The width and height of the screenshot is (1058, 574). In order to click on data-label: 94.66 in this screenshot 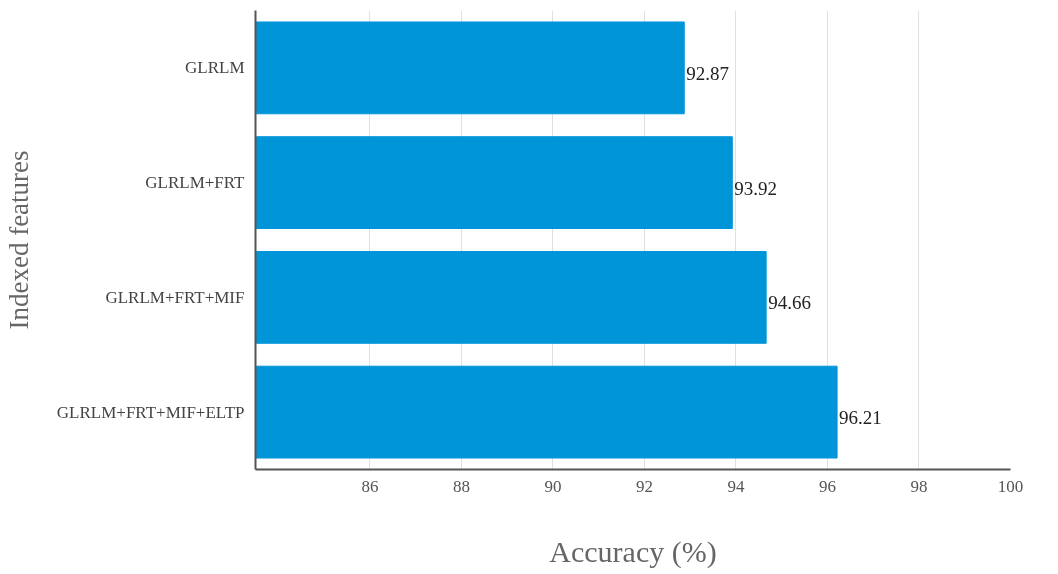, I will do `click(789, 303)`.